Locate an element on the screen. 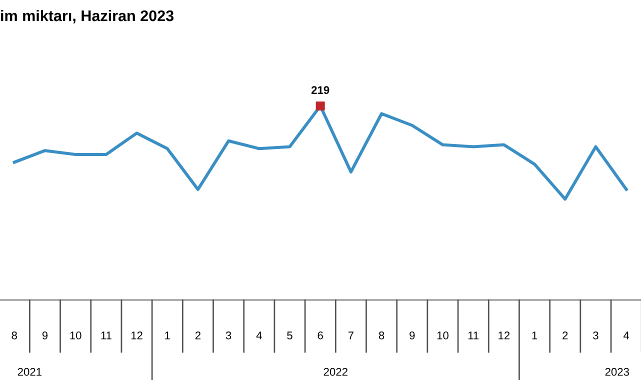 The image size is (641, 380). chart-title: im miktarı, Haziran 2023 is located at coordinates (87, 17).